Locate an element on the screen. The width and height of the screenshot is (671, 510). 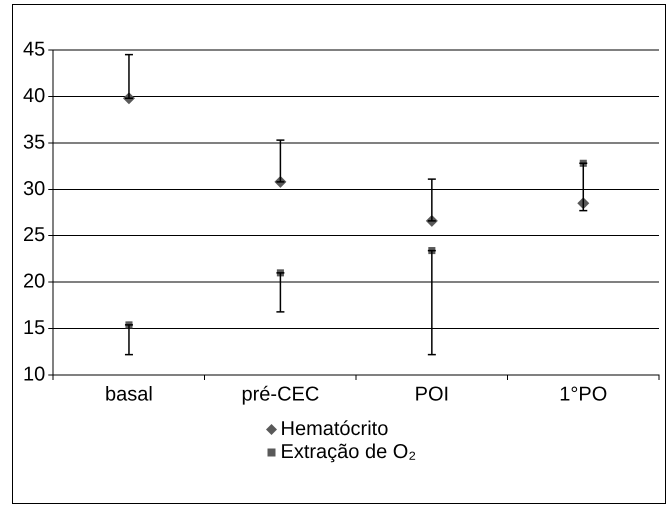
x-tick-label: pré-CEC is located at coordinates (281, 395).